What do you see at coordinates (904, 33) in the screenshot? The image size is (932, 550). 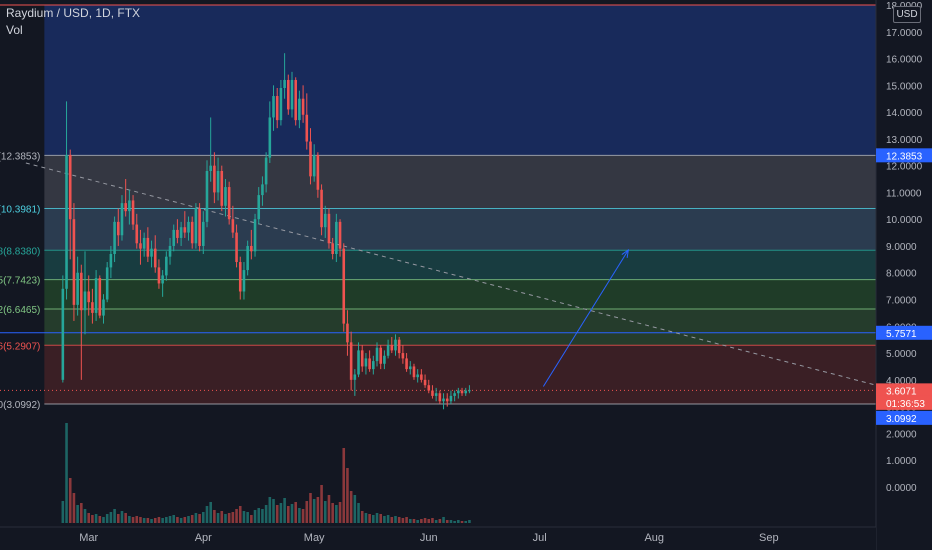 I see `price-tick-label: 17.0000` at bounding box center [904, 33].